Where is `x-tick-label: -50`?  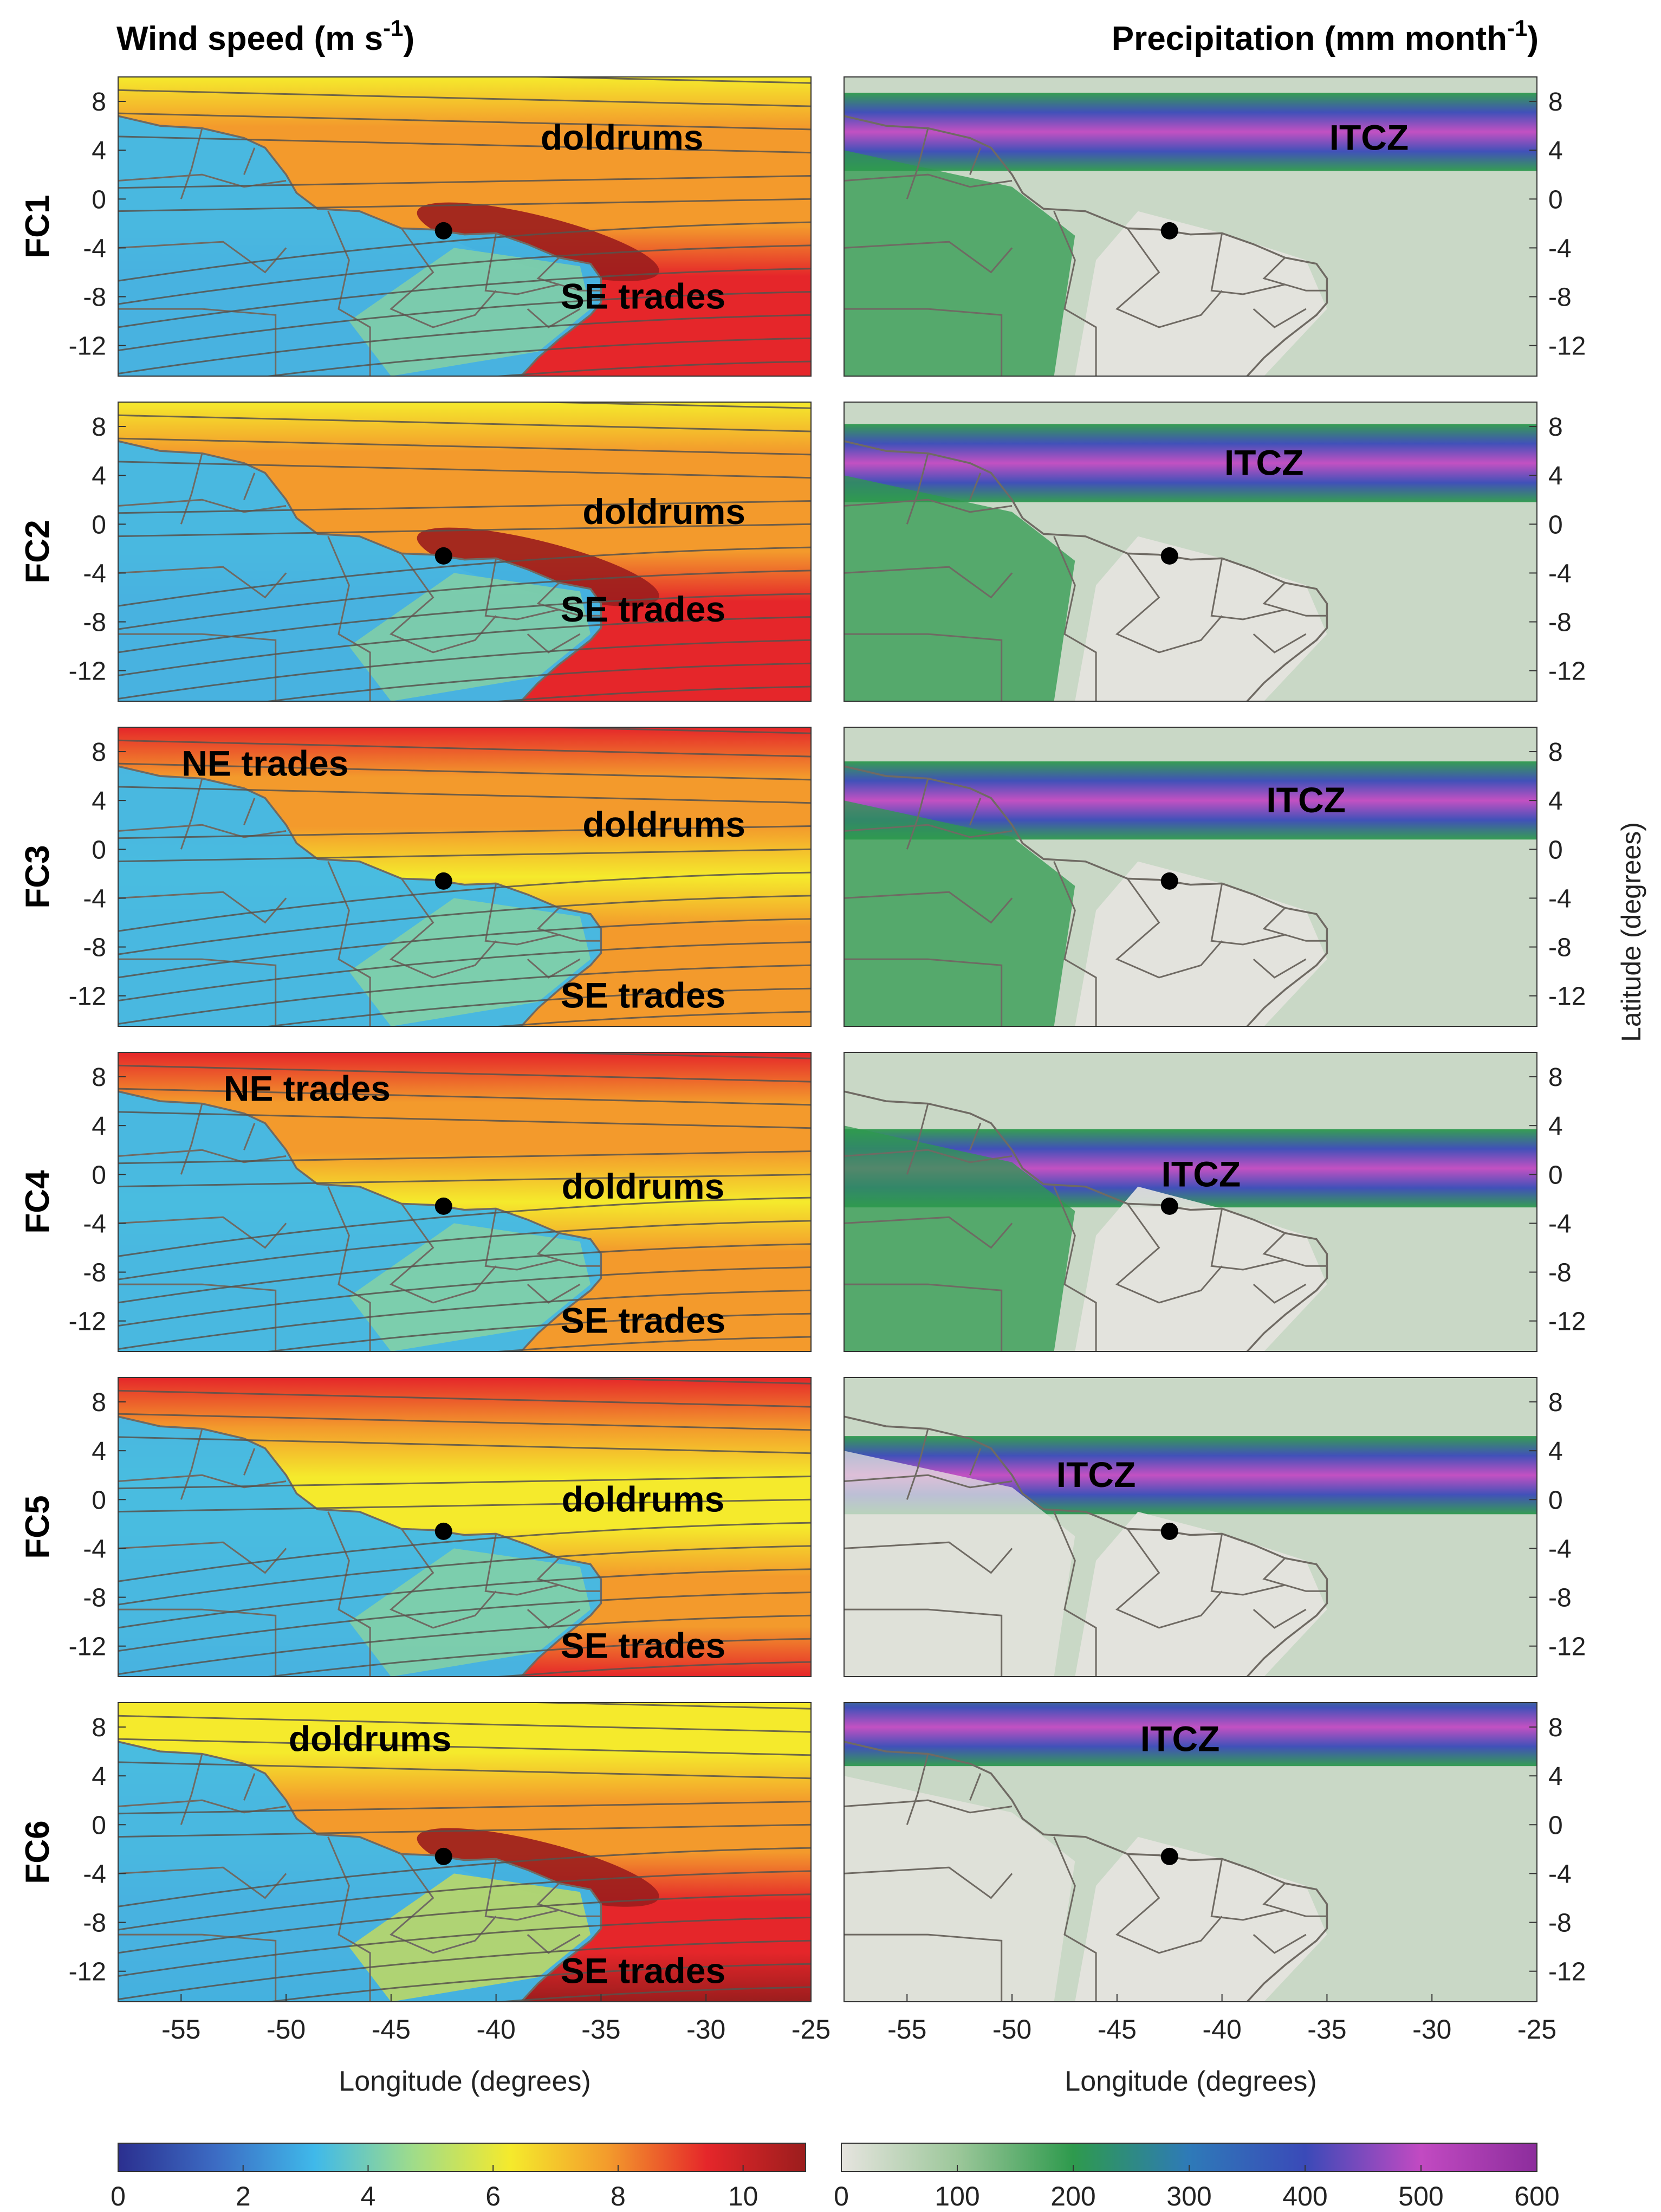
x-tick-label: -50 is located at coordinates (286, 2029).